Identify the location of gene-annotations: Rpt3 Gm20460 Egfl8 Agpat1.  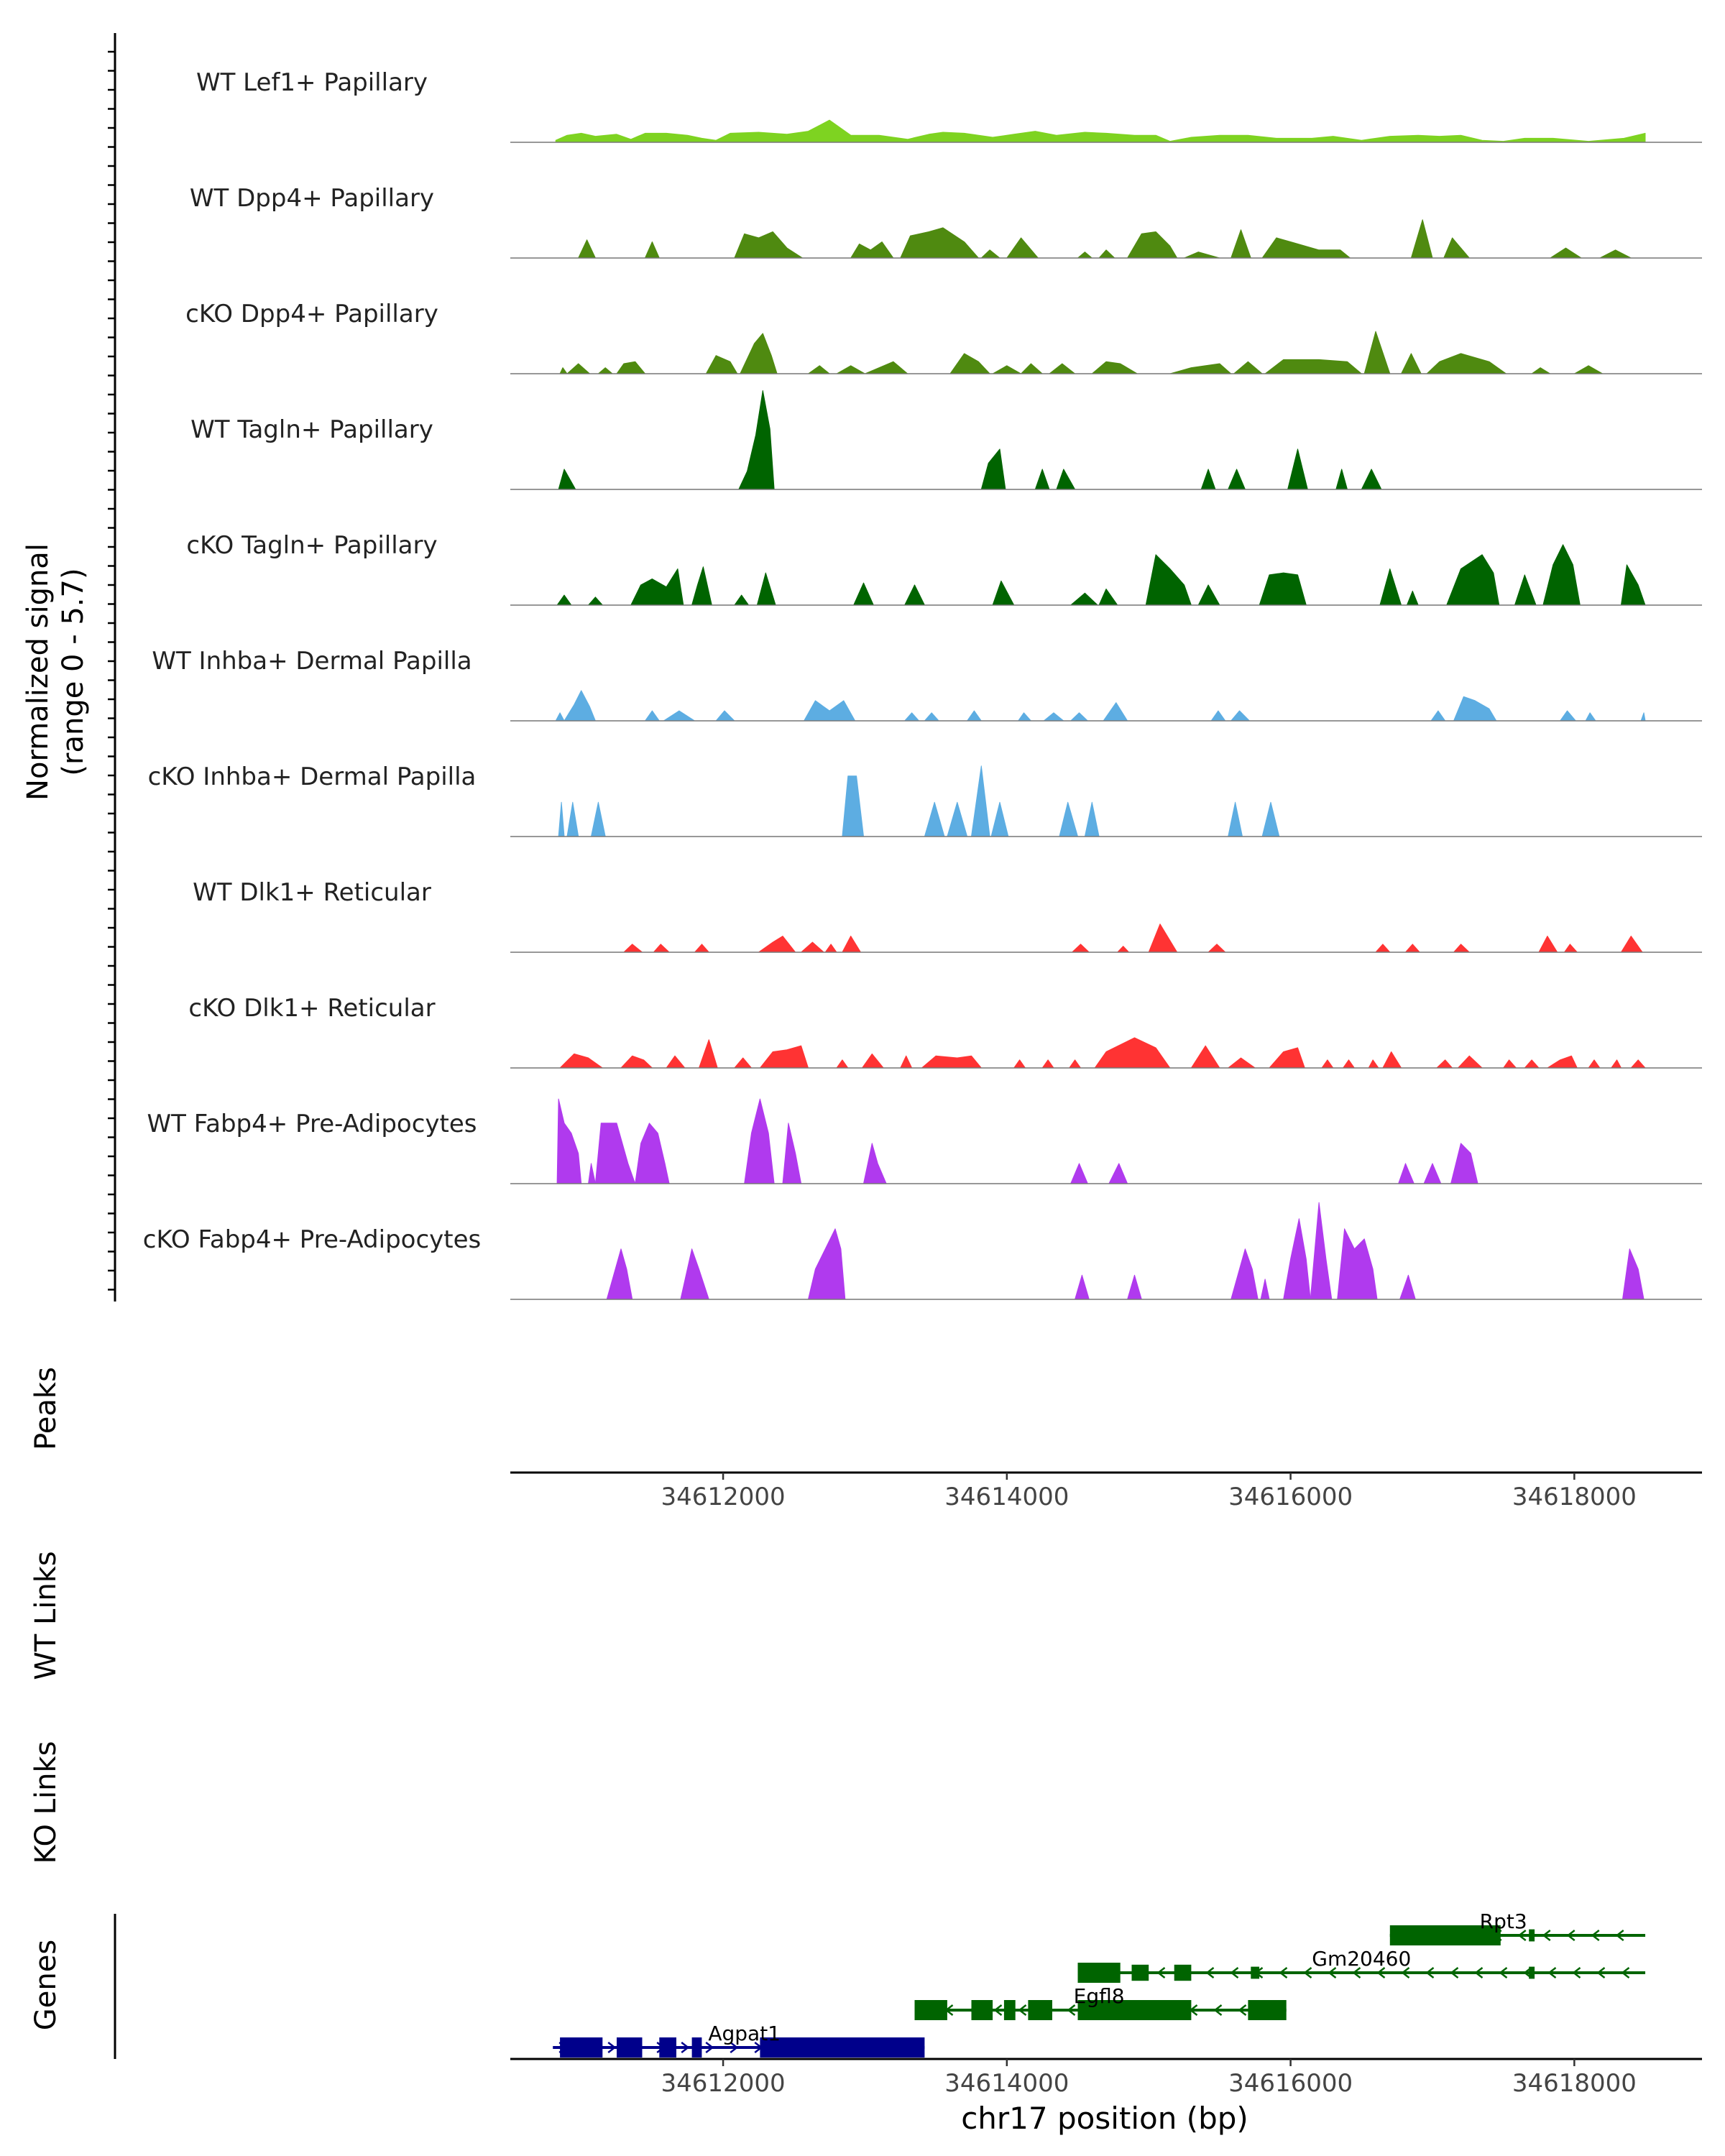
(1099, 1984).